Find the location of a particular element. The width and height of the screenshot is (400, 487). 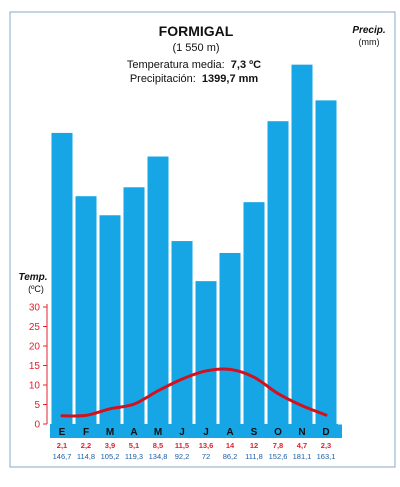

total-precipitation-label: Precipitación: is located at coordinates (163, 79).